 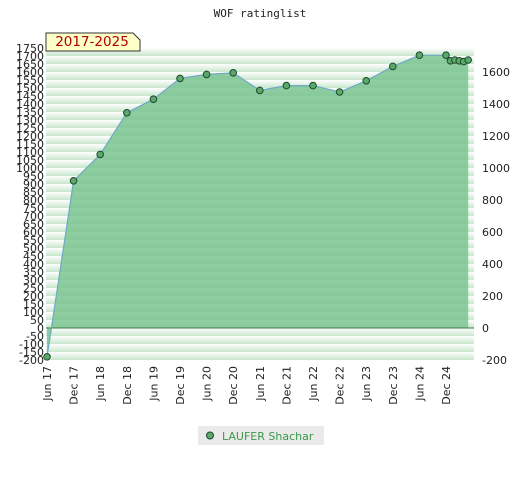 I want to click on y-tick-label-left: 550, so click(x=33, y=240).